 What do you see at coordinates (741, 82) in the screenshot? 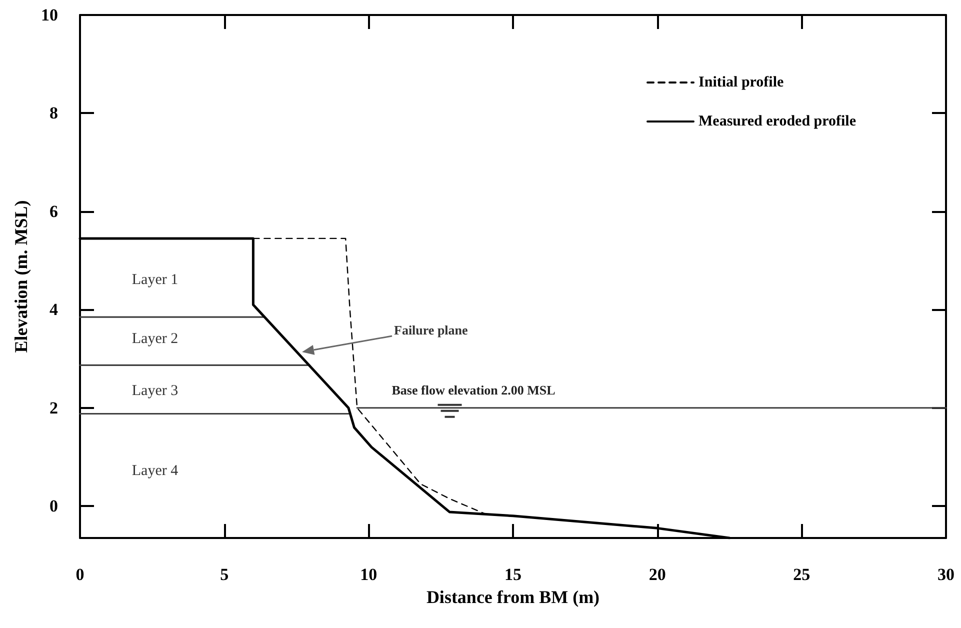
I see `legend-label: Initial profile` at bounding box center [741, 82].